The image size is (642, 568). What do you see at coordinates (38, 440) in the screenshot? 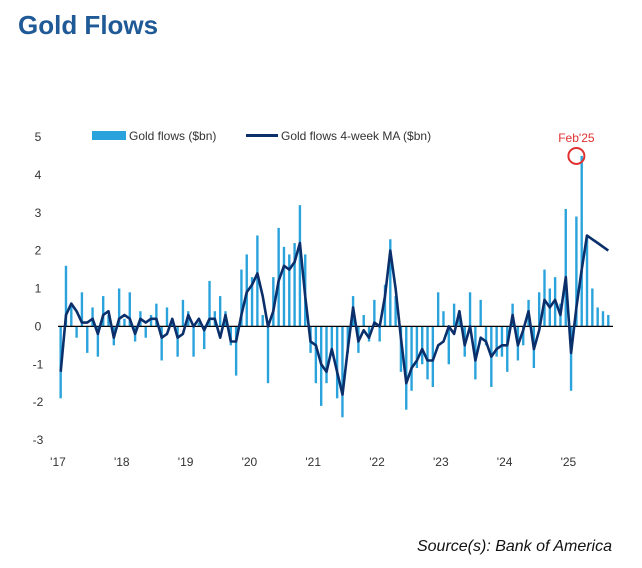
I see `y-tick-label: -3` at bounding box center [38, 440].